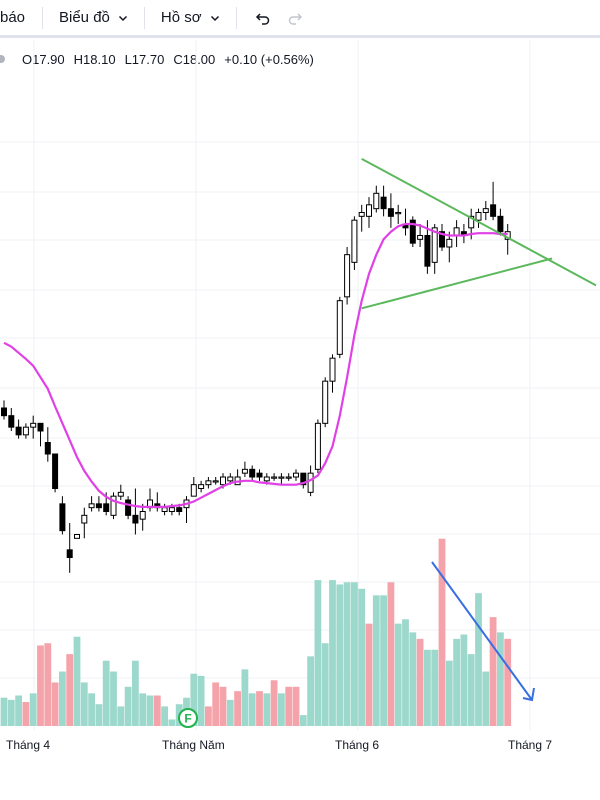 The width and height of the screenshot is (600, 800). What do you see at coordinates (122, 18) in the screenshot?
I see `chevron-down-icon` at bounding box center [122, 18].